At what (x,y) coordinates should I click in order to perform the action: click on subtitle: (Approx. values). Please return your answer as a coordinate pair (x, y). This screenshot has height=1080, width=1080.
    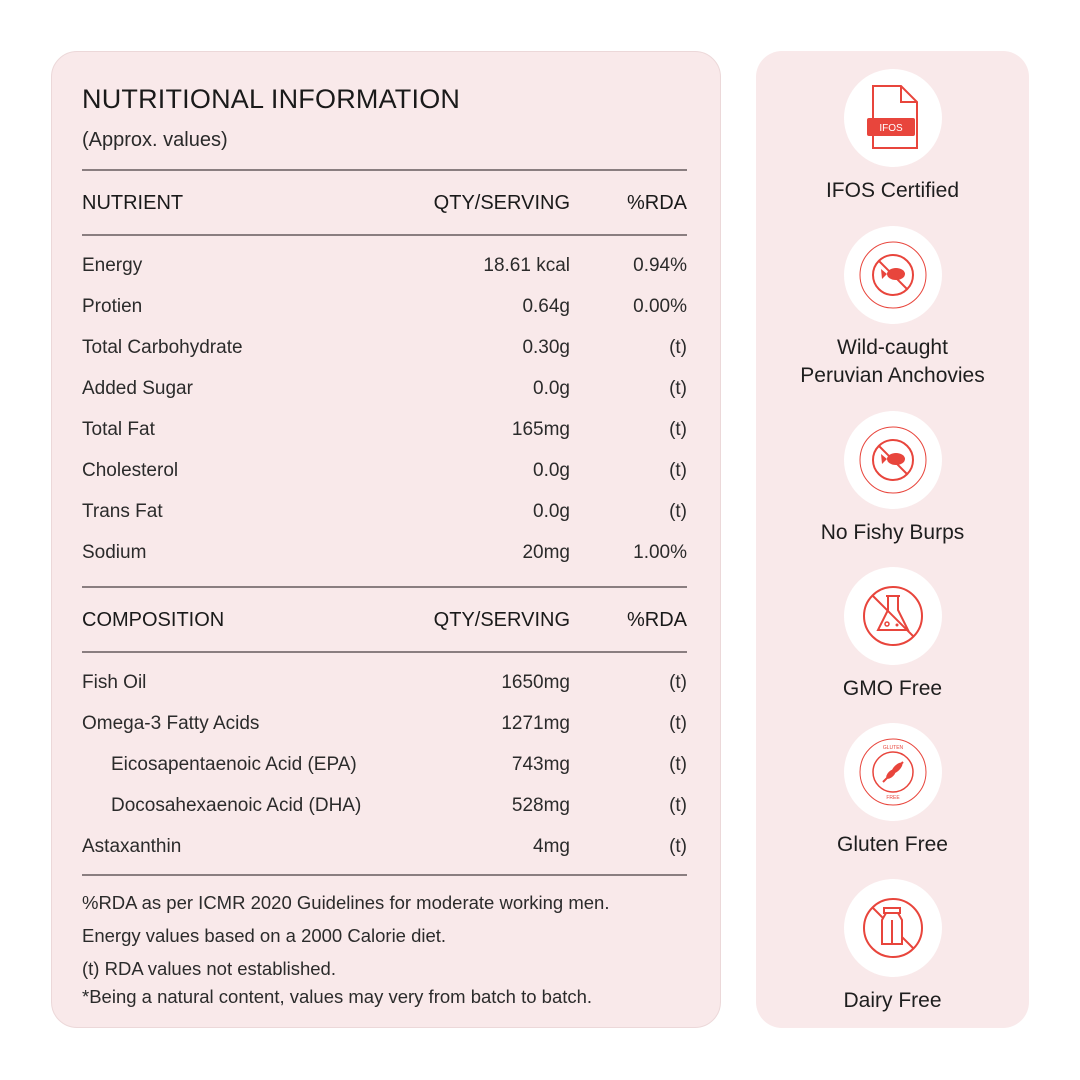
    Looking at the image, I should click on (155, 140).